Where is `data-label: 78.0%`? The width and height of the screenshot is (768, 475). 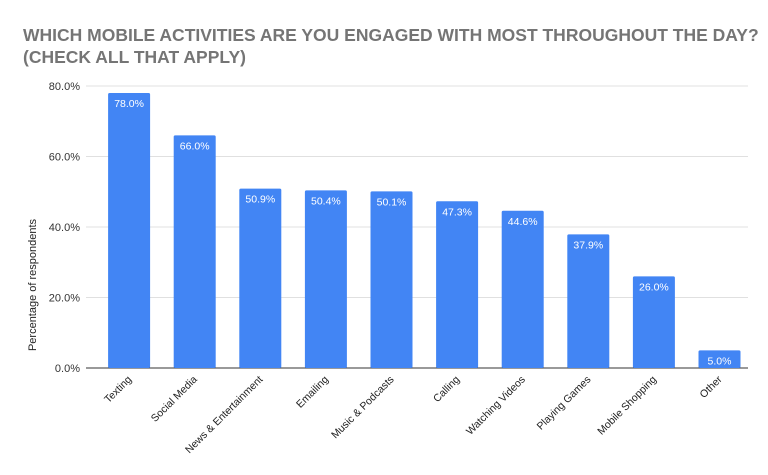
data-label: 78.0% is located at coordinates (129, 104).